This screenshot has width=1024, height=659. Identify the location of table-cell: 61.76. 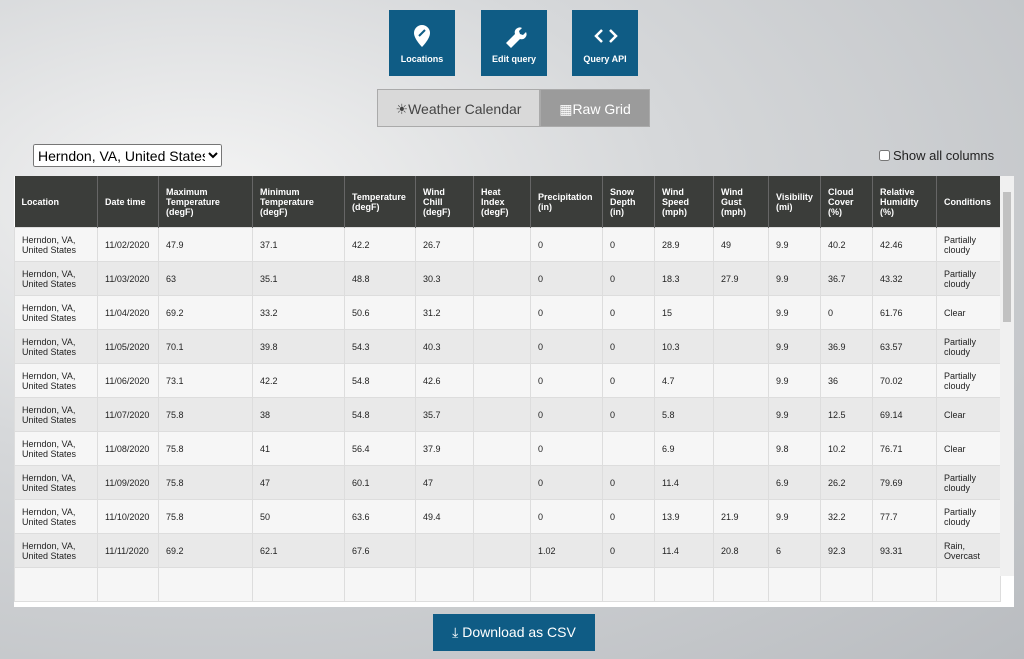
(904, 312).